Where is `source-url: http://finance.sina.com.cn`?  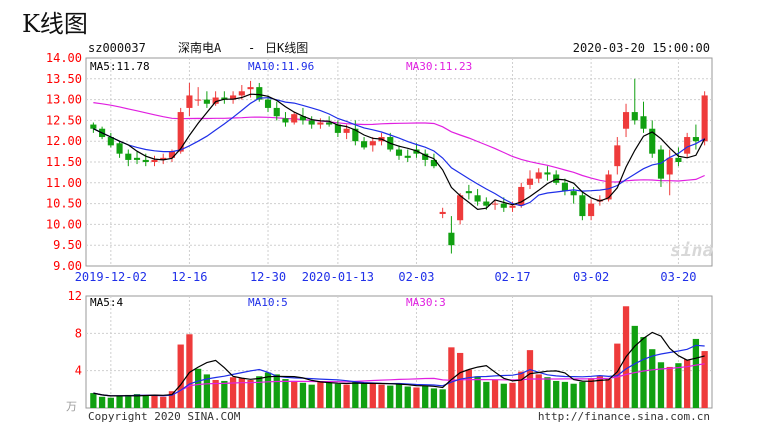
source-url: http://finance.sina.com.cn is located at coordinates (624, 416).